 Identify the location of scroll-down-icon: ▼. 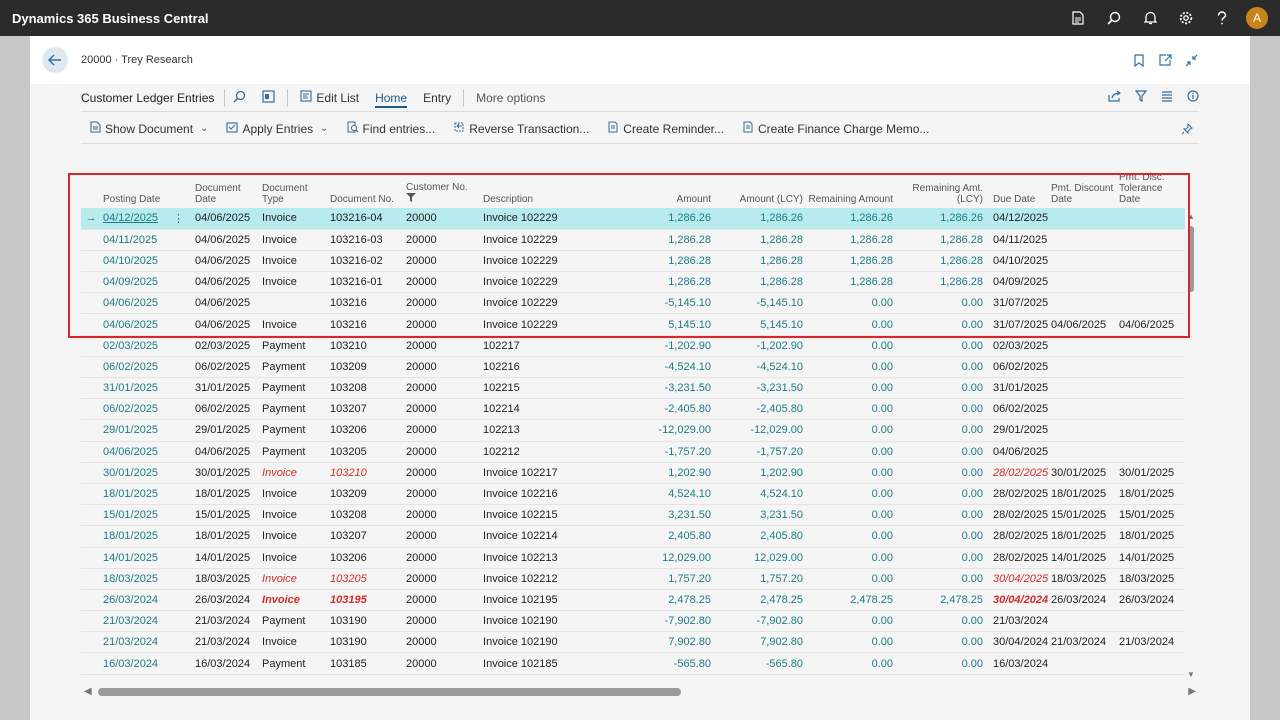
(1191, 674).